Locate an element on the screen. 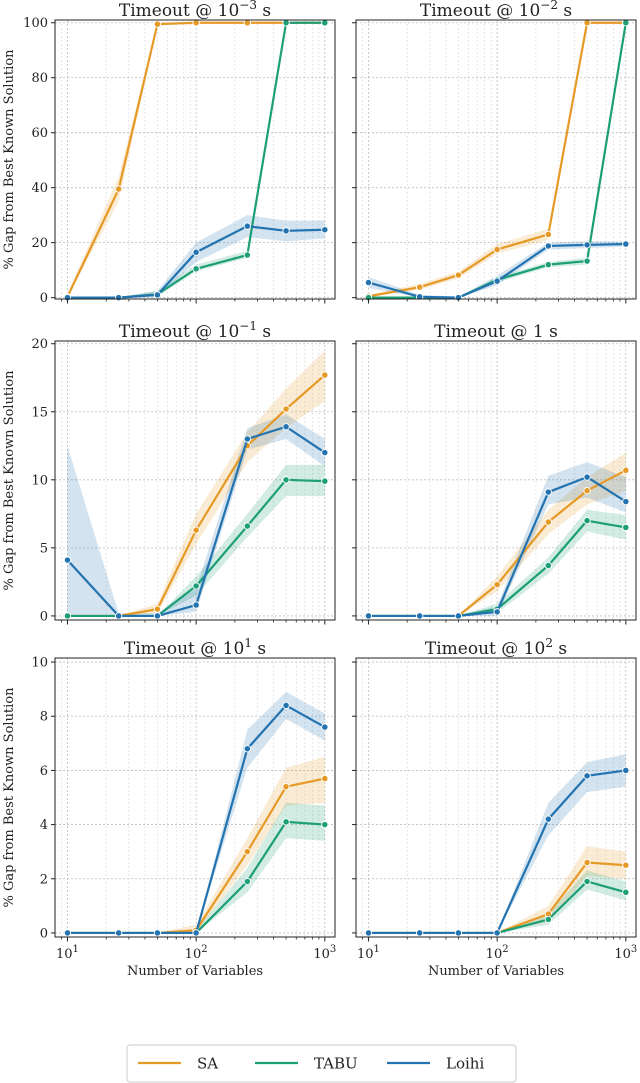  panel-title: Timeout @ 10−2 s is located at coordinates (496, 10).